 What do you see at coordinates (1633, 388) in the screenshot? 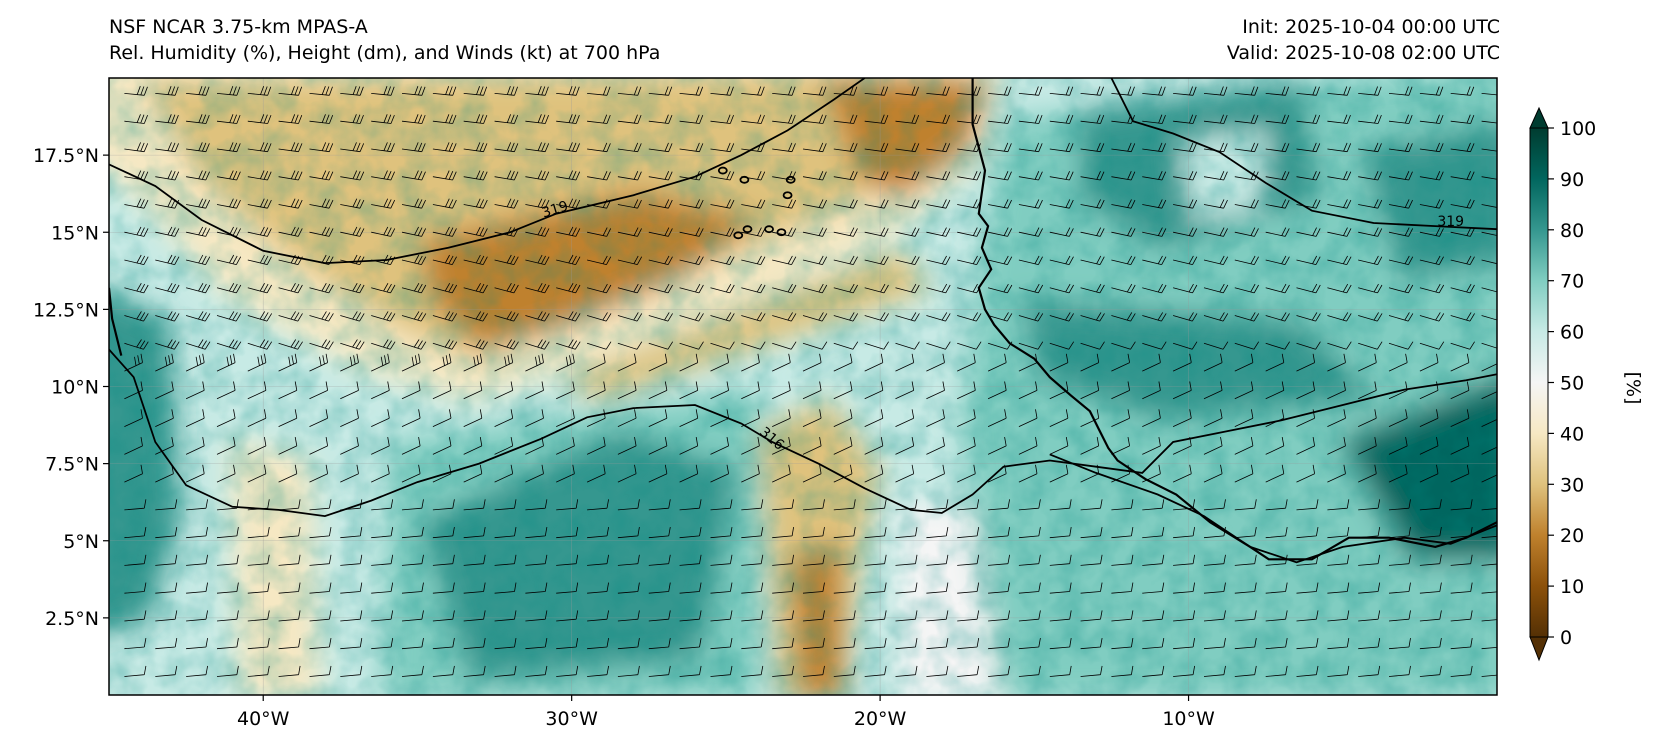
I see `colorbar-label: [%]` at bounding box center [1633, 388].